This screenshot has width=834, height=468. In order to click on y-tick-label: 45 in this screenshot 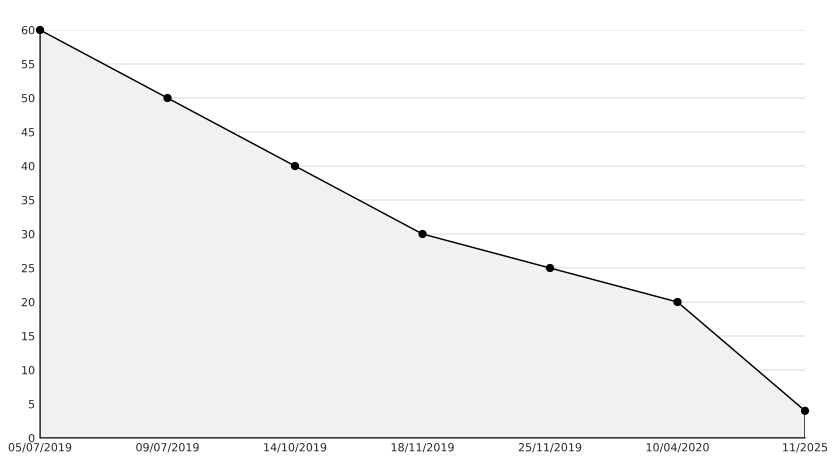, I will do `click(28, 132)`.